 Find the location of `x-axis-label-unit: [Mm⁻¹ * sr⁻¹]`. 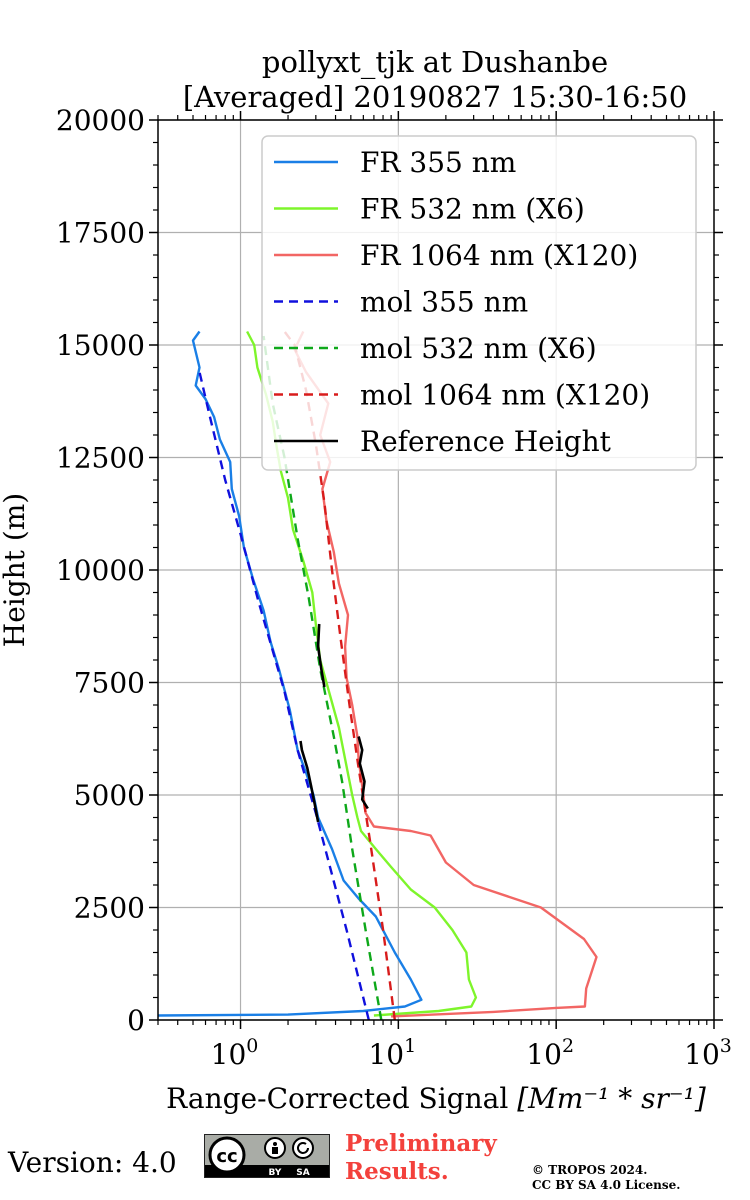

x-axis-label-unit: [Mm⁻¹ * sr⁻¹] is located at coordinates (611, 1098).